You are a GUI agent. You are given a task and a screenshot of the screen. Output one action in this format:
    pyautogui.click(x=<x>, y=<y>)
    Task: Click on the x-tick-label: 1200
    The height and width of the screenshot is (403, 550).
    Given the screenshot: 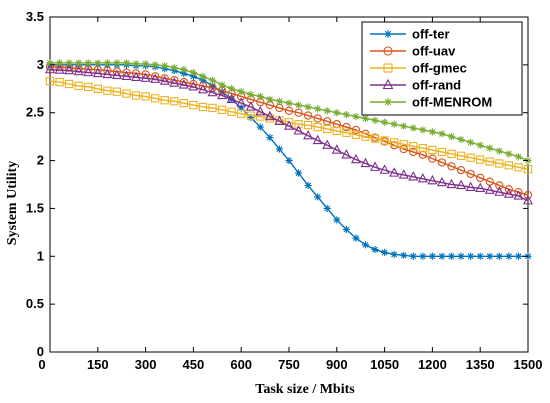 What is the action you would take?
    pyautogui.click(x=432, y=364)
    